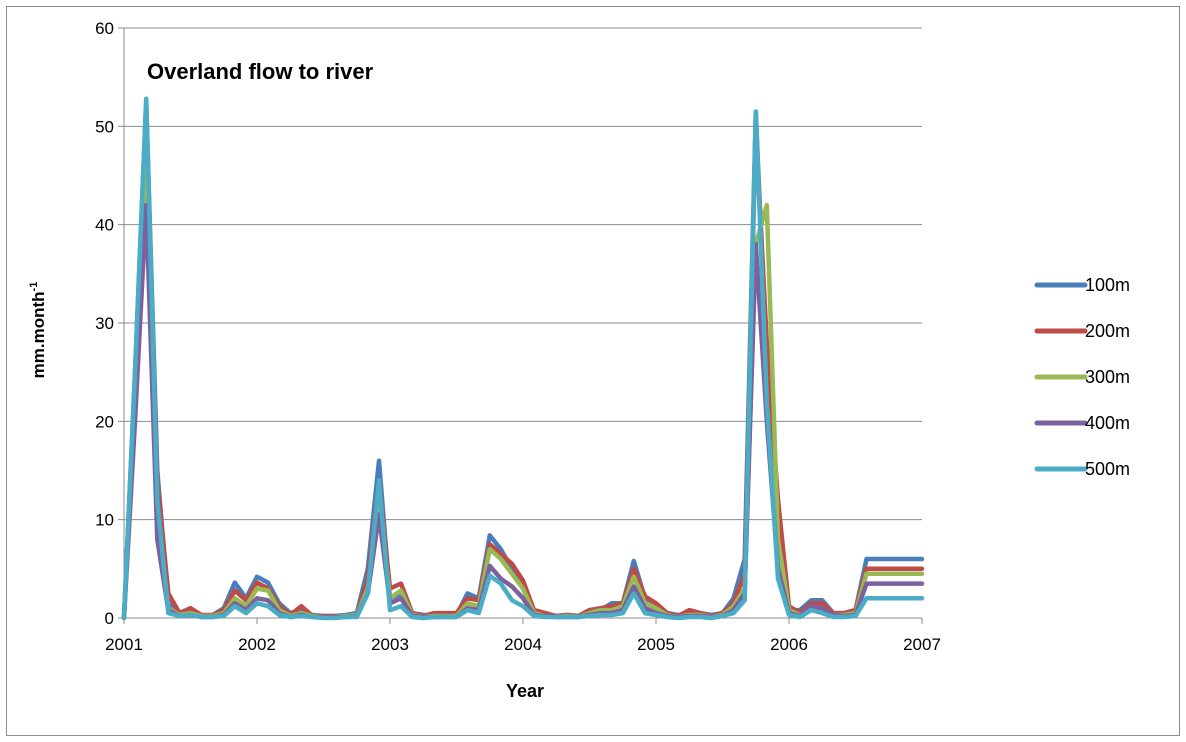 Image resolution: width=1186 pixels, height=742 pixels. Describe the element at coordinates (34, 287) in the screenshot. I see `y-axis-label-superscript: -1` at that location.